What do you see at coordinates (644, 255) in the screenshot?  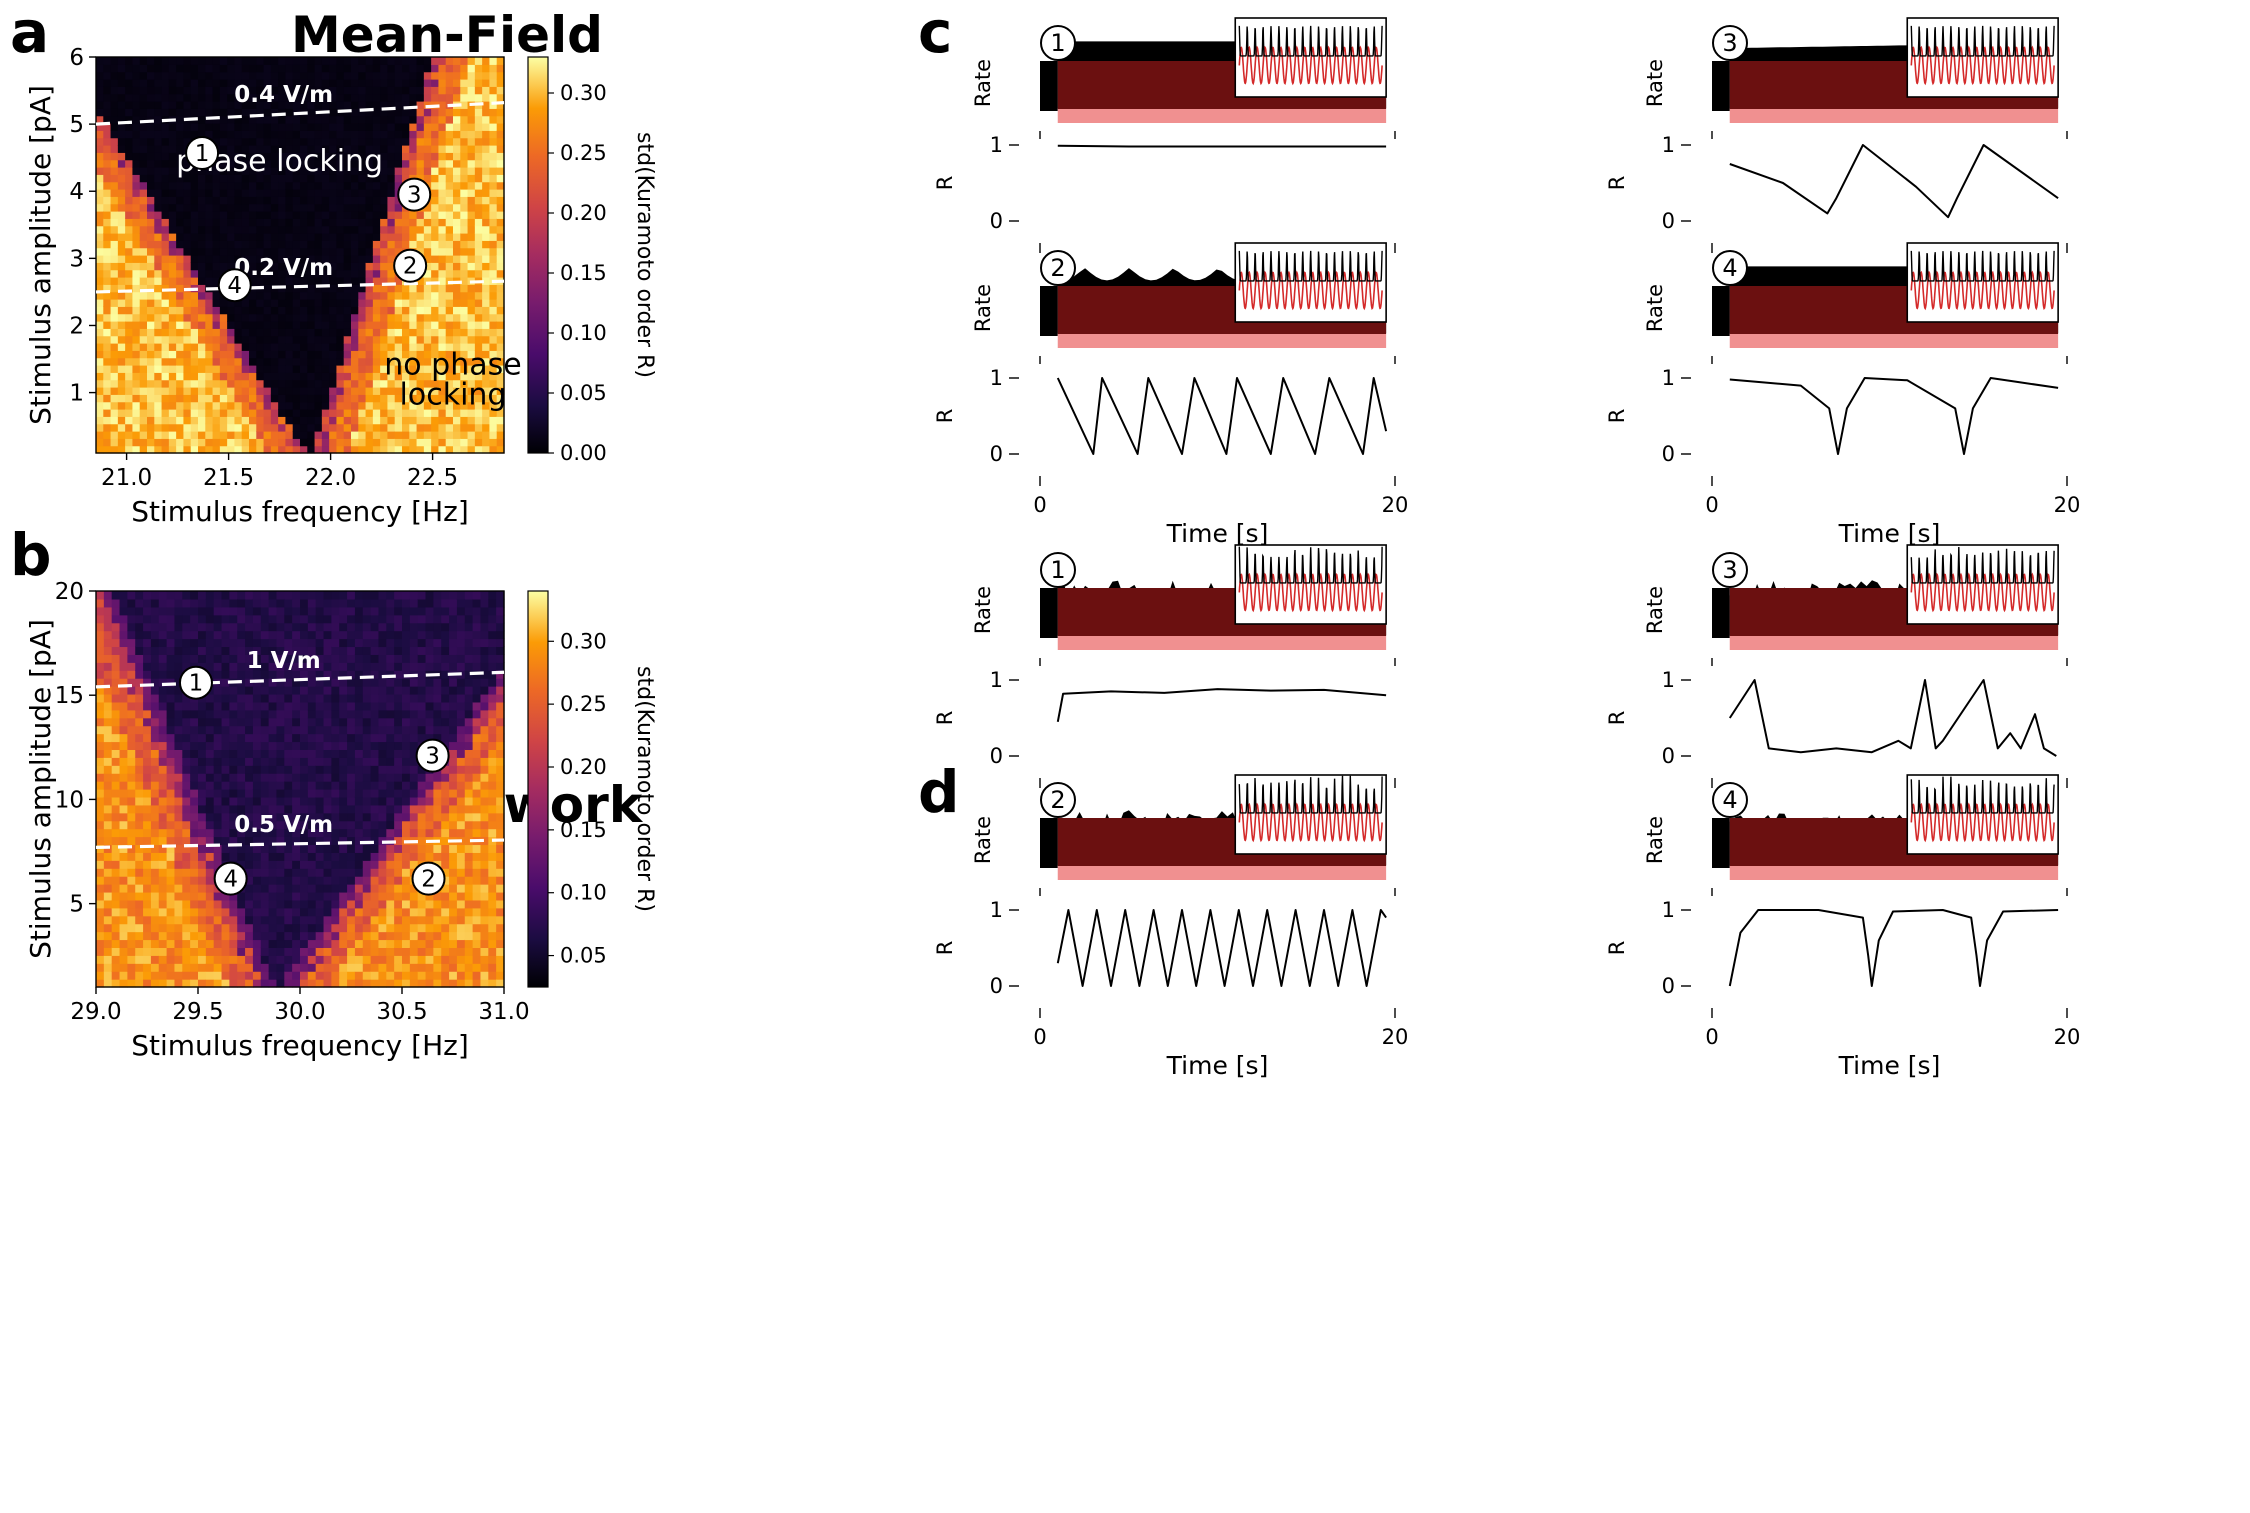 I see `colorbar-label: std(Kuramoto order R)` at bounding box center [644, 255].